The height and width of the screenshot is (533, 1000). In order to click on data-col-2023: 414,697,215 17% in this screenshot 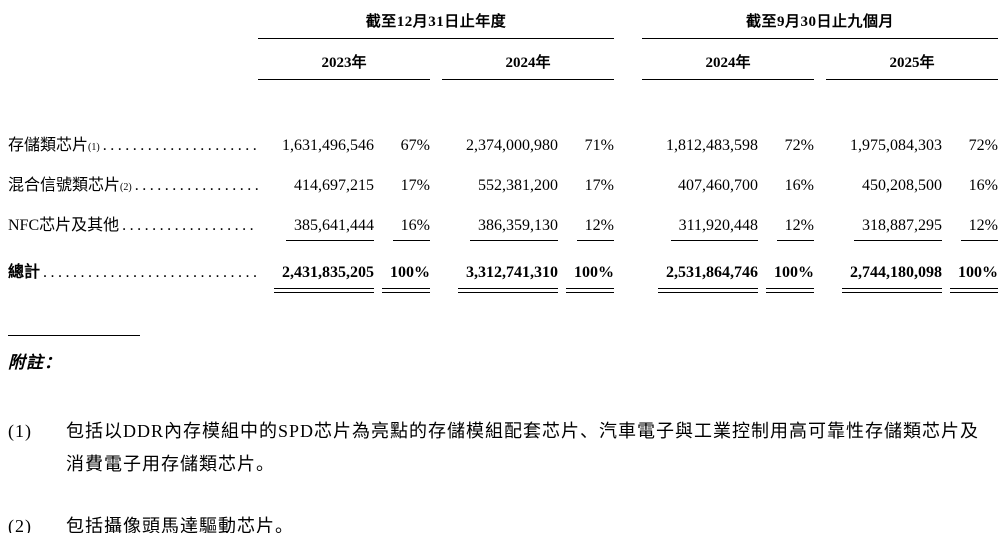, I will do `click(344, 186)`.